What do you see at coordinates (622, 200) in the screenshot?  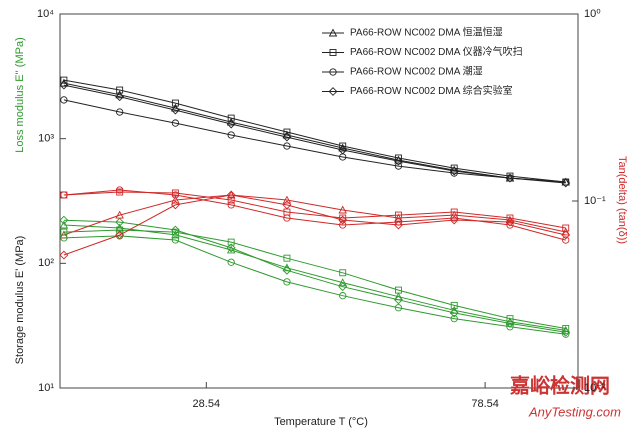 I see `y2-axis-label: Tan(delta) (tan(δ))` at bounding box center [622, 200].